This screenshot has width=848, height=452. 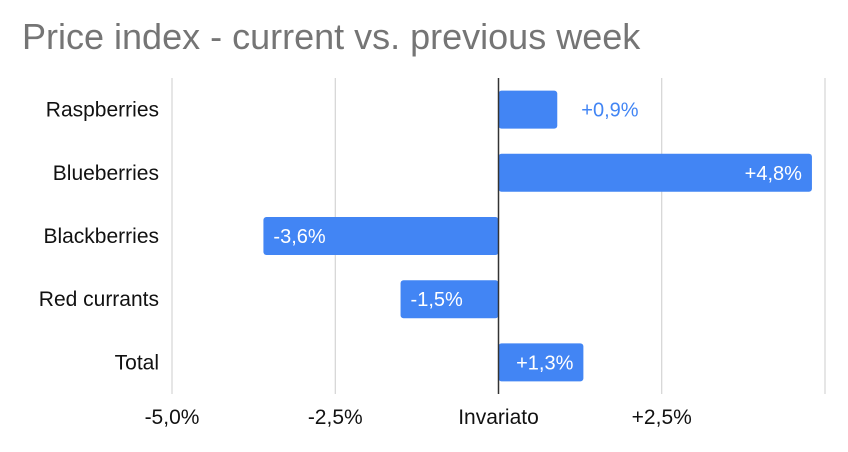 What do you see at coordinates (331, 36) in the screenshot?
I see `chart-title: Price index - current vs. previous week` at bounding box center [331, 36].